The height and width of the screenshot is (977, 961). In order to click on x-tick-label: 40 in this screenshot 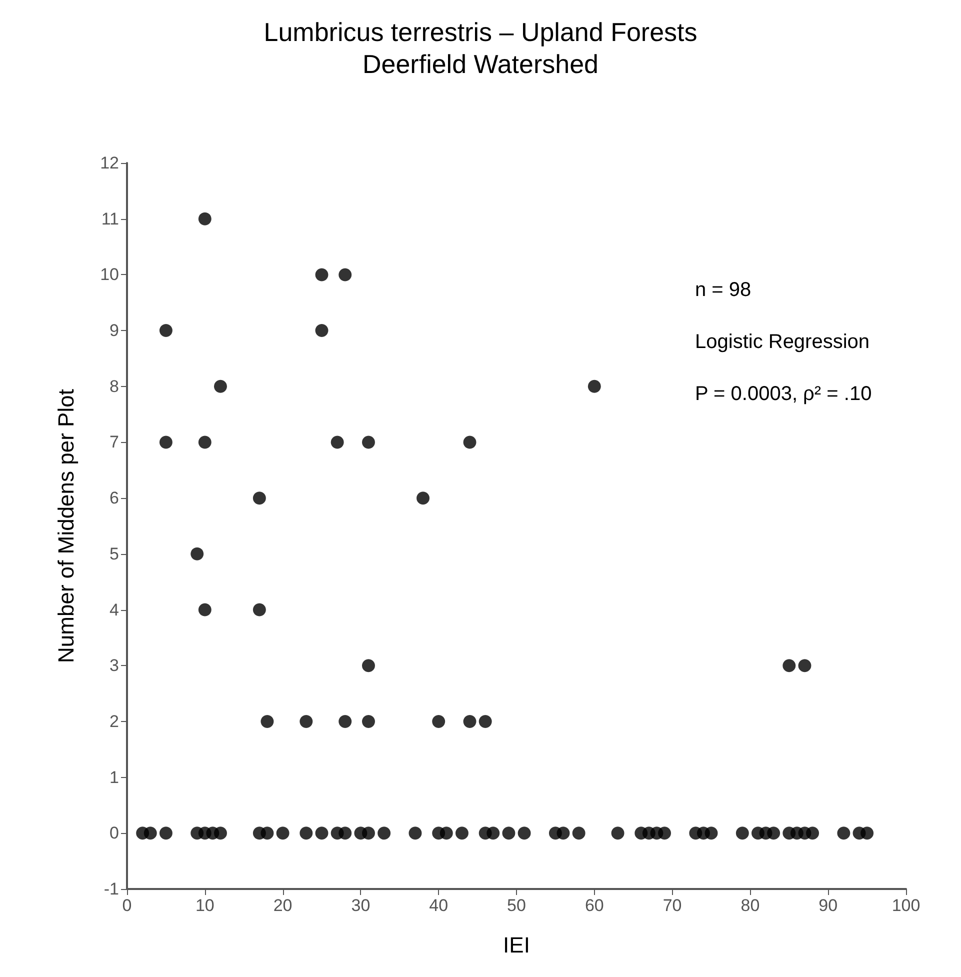, I will do `click(438, 905)`.